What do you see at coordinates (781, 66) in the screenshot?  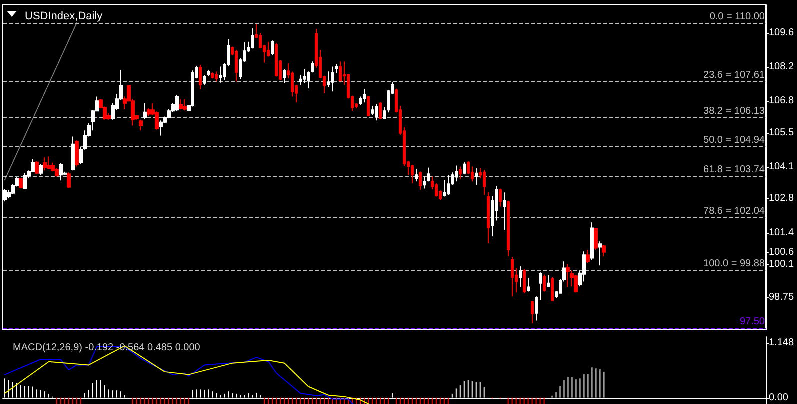 I see `y-tick-label: 108.2` at bounding box center [781, 66].